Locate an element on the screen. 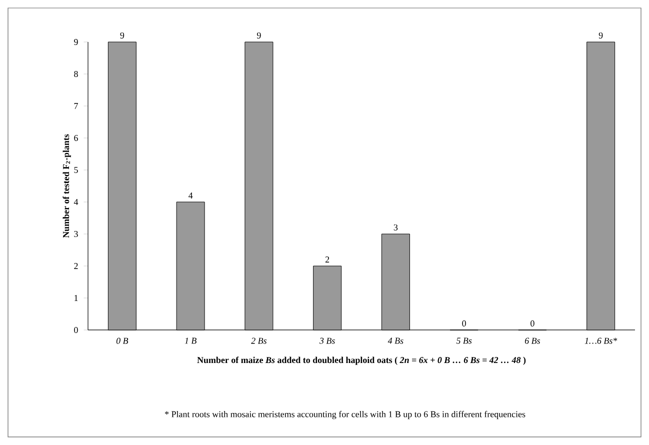  data-label: 4 is located at coordinates (190, 195).